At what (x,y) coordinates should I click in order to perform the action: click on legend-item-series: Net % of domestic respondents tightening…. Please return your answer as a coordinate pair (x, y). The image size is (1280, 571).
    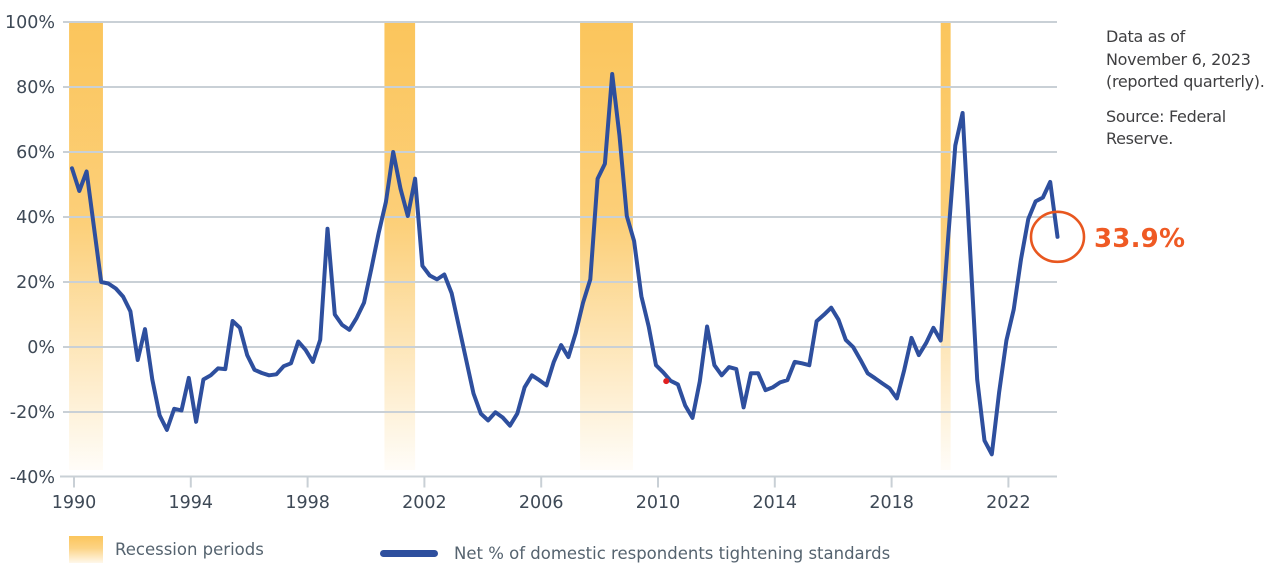
    Looking at the image, I should click on (635, 553).